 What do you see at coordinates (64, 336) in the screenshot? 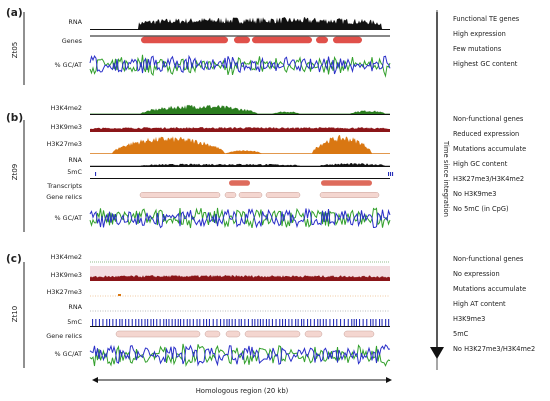
I see `track-label-c-relics: Gene relics` at bounding box center [64, 336].